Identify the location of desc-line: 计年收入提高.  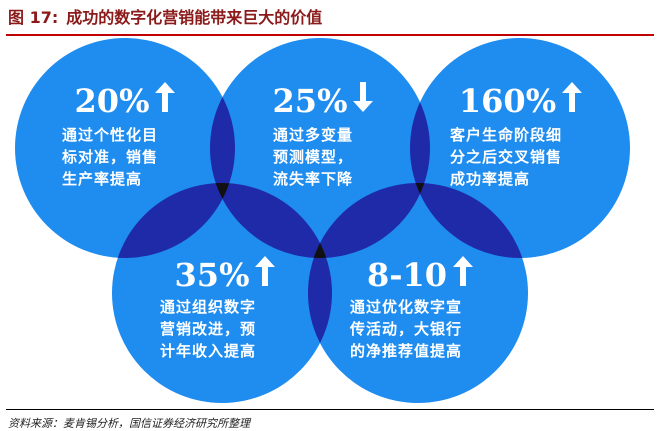
(208, 351).